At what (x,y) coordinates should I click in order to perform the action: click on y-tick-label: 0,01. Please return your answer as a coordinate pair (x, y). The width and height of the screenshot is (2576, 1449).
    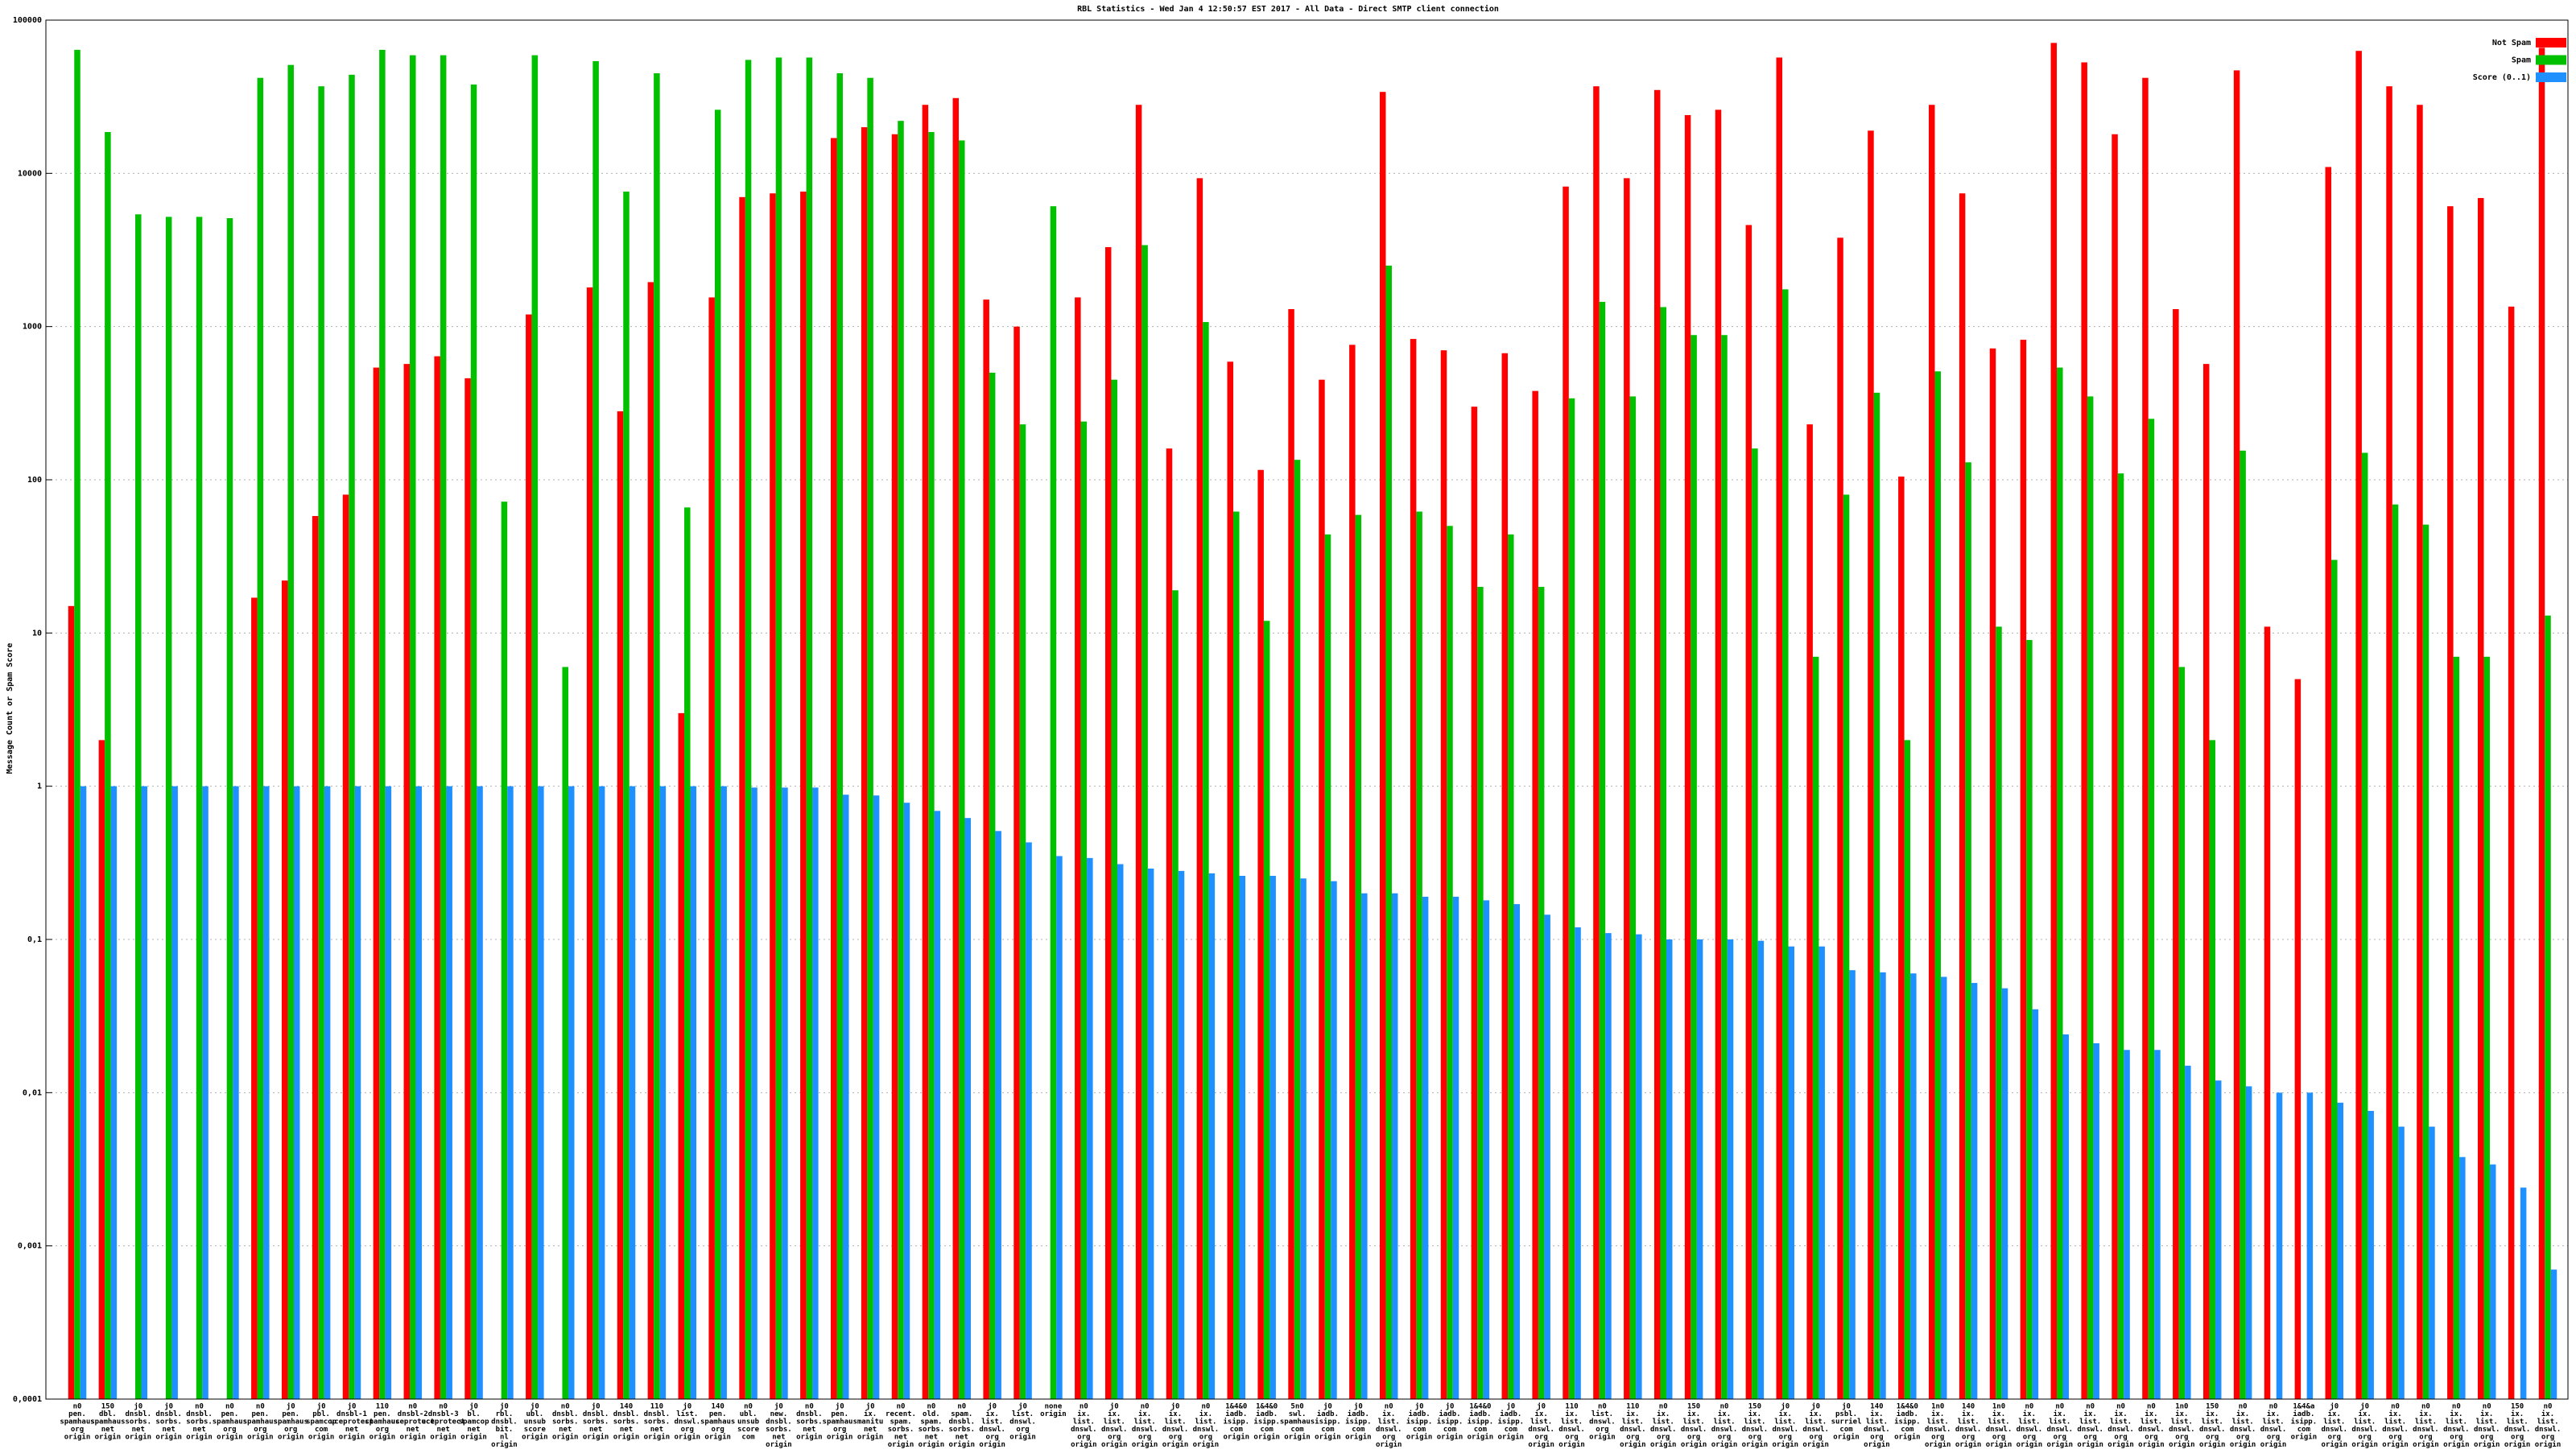
    Looking at the image, I should click on (32, 1092).